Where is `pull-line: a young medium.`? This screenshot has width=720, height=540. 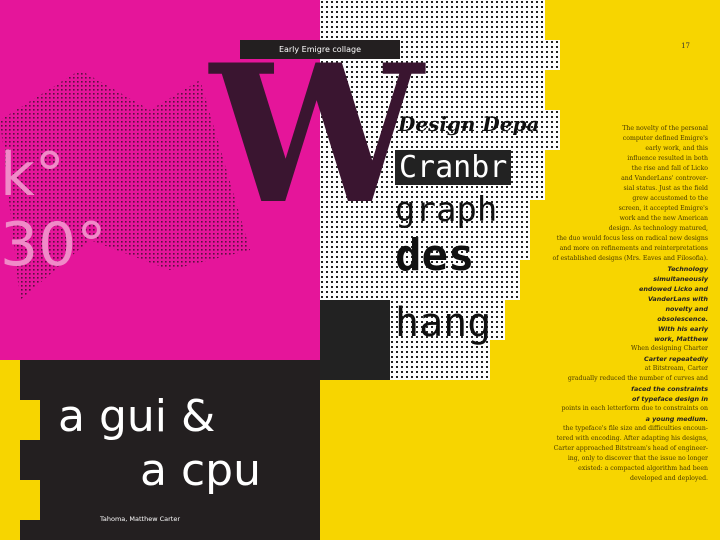
pull-line: a young medium. is located at coordinates (676, 419).